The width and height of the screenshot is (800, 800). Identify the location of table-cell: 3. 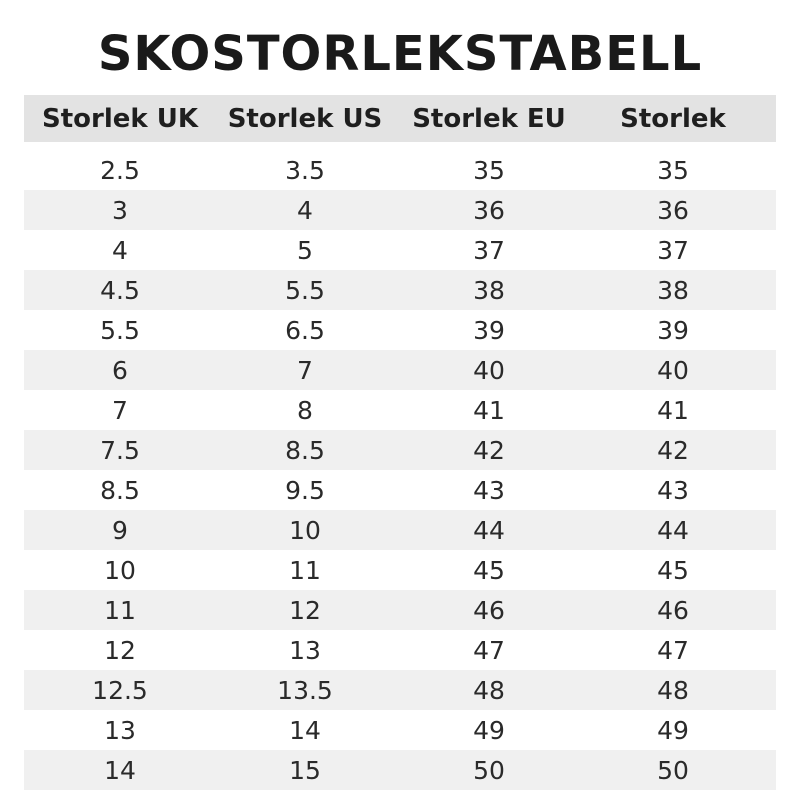
(120, 210).